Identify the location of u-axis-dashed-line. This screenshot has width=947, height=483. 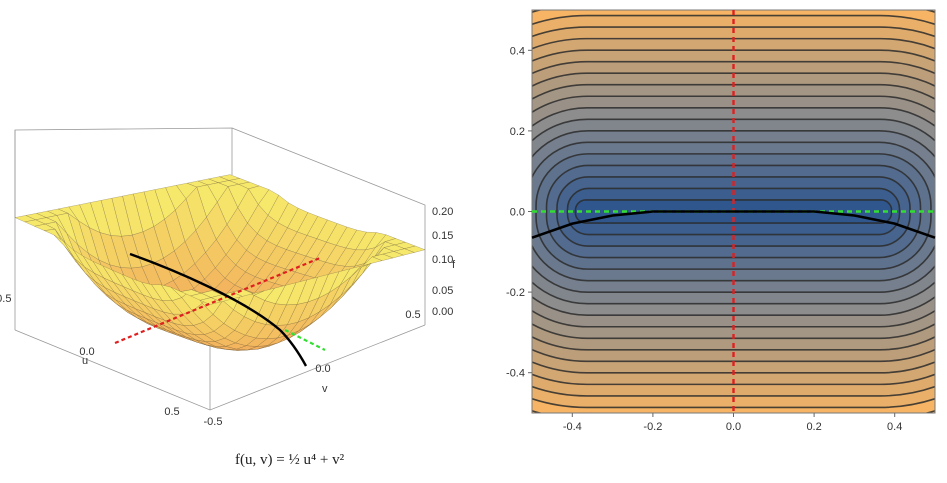
(217, 300).